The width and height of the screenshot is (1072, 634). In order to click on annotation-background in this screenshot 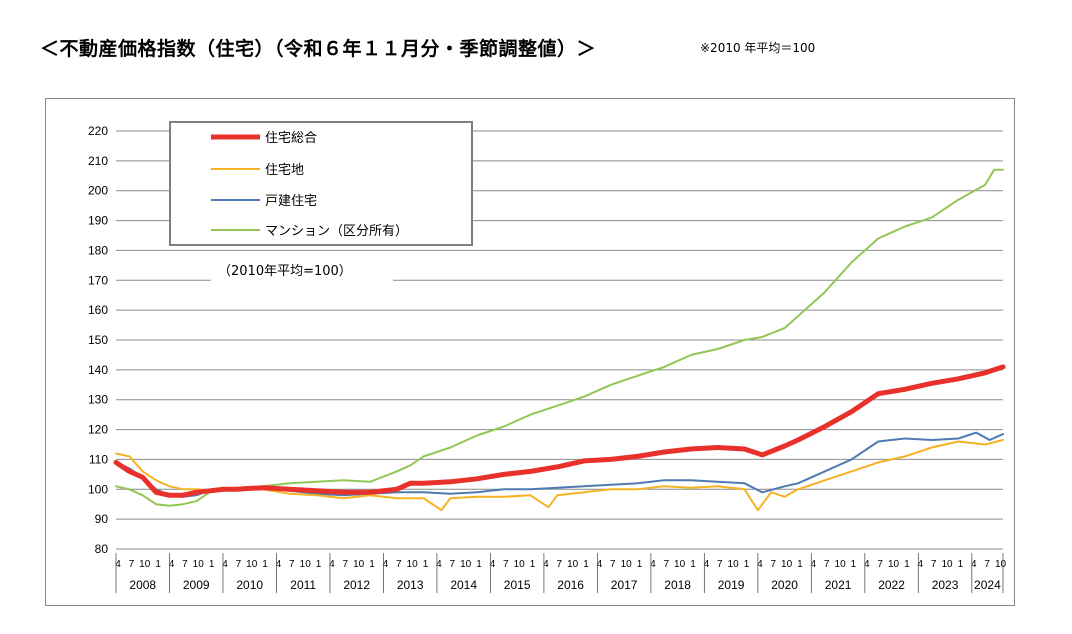, I will do `click(302, 270)`.